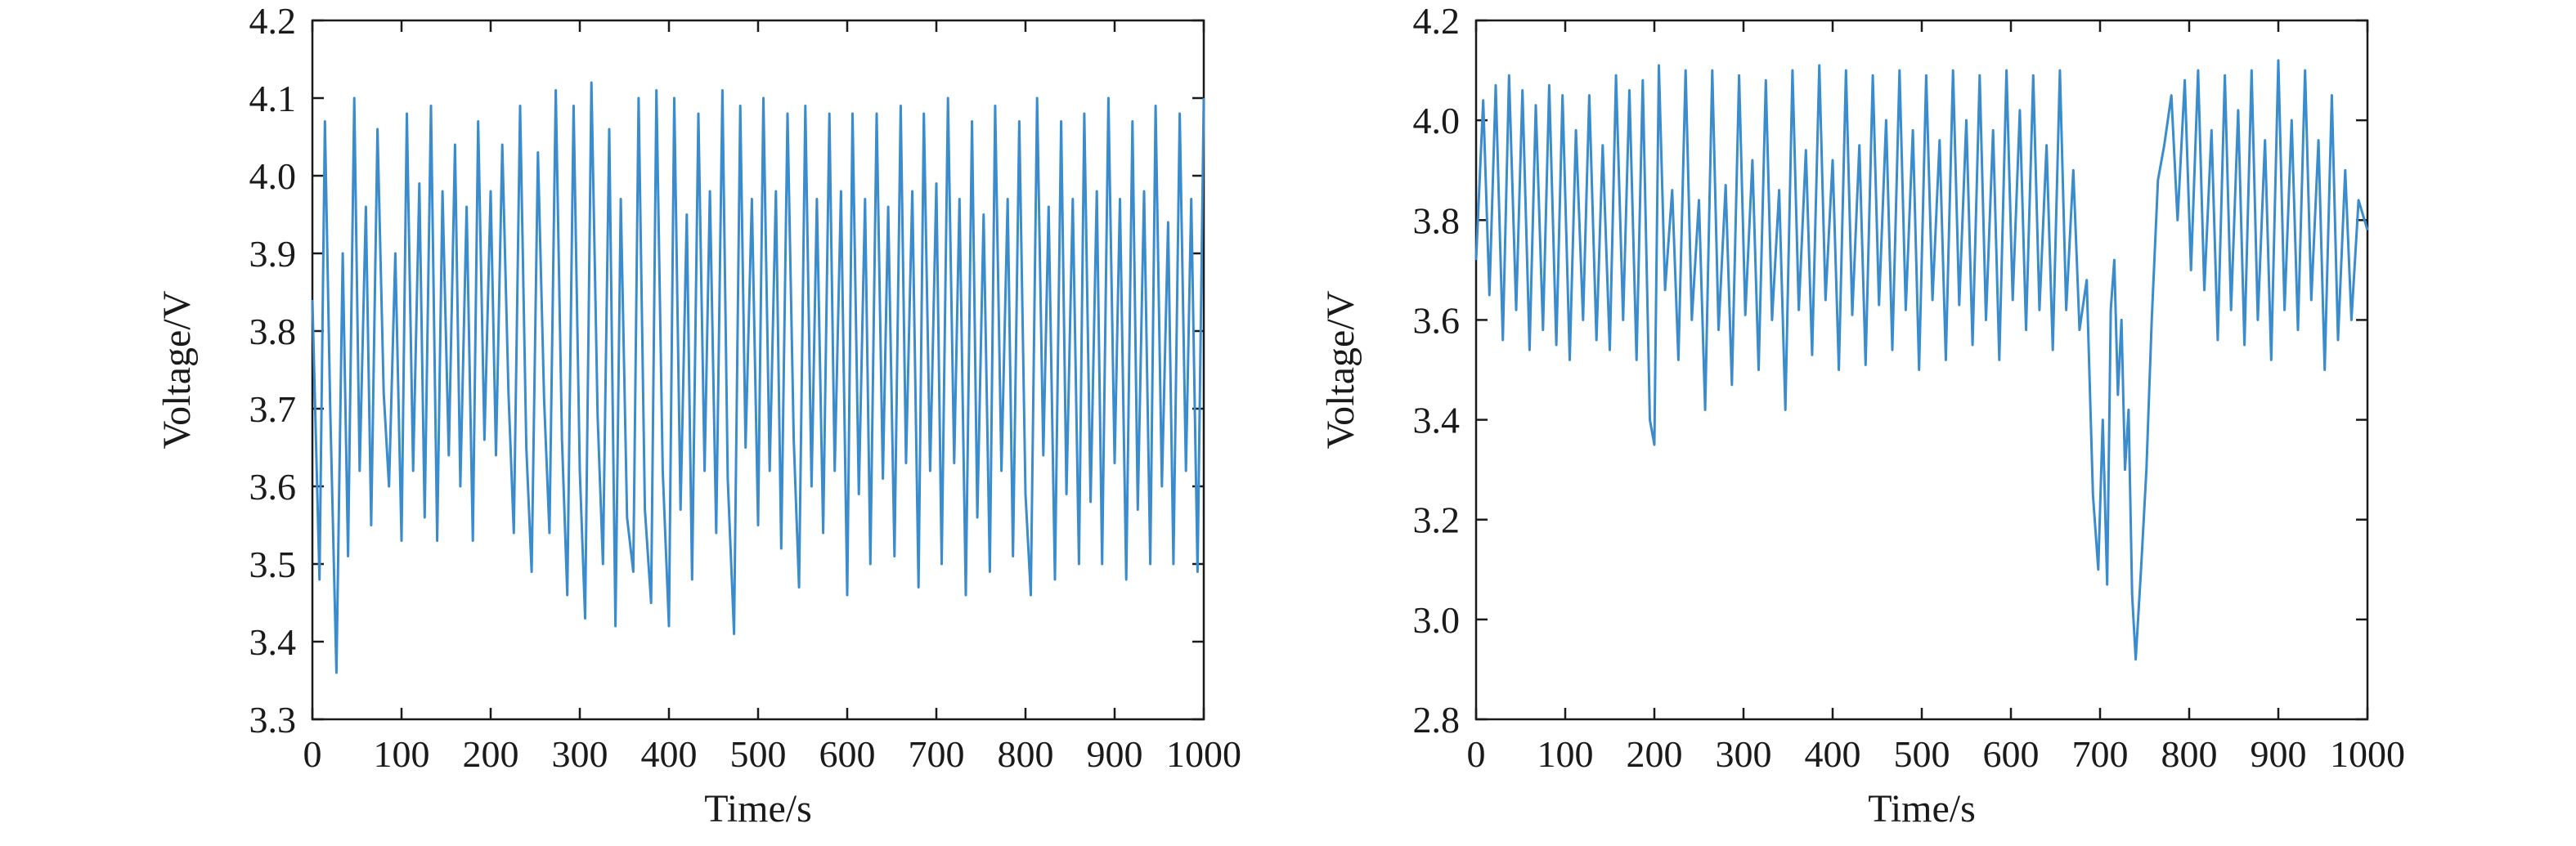  I want to click on y-tick-label: 3.3, so click(273, 720).